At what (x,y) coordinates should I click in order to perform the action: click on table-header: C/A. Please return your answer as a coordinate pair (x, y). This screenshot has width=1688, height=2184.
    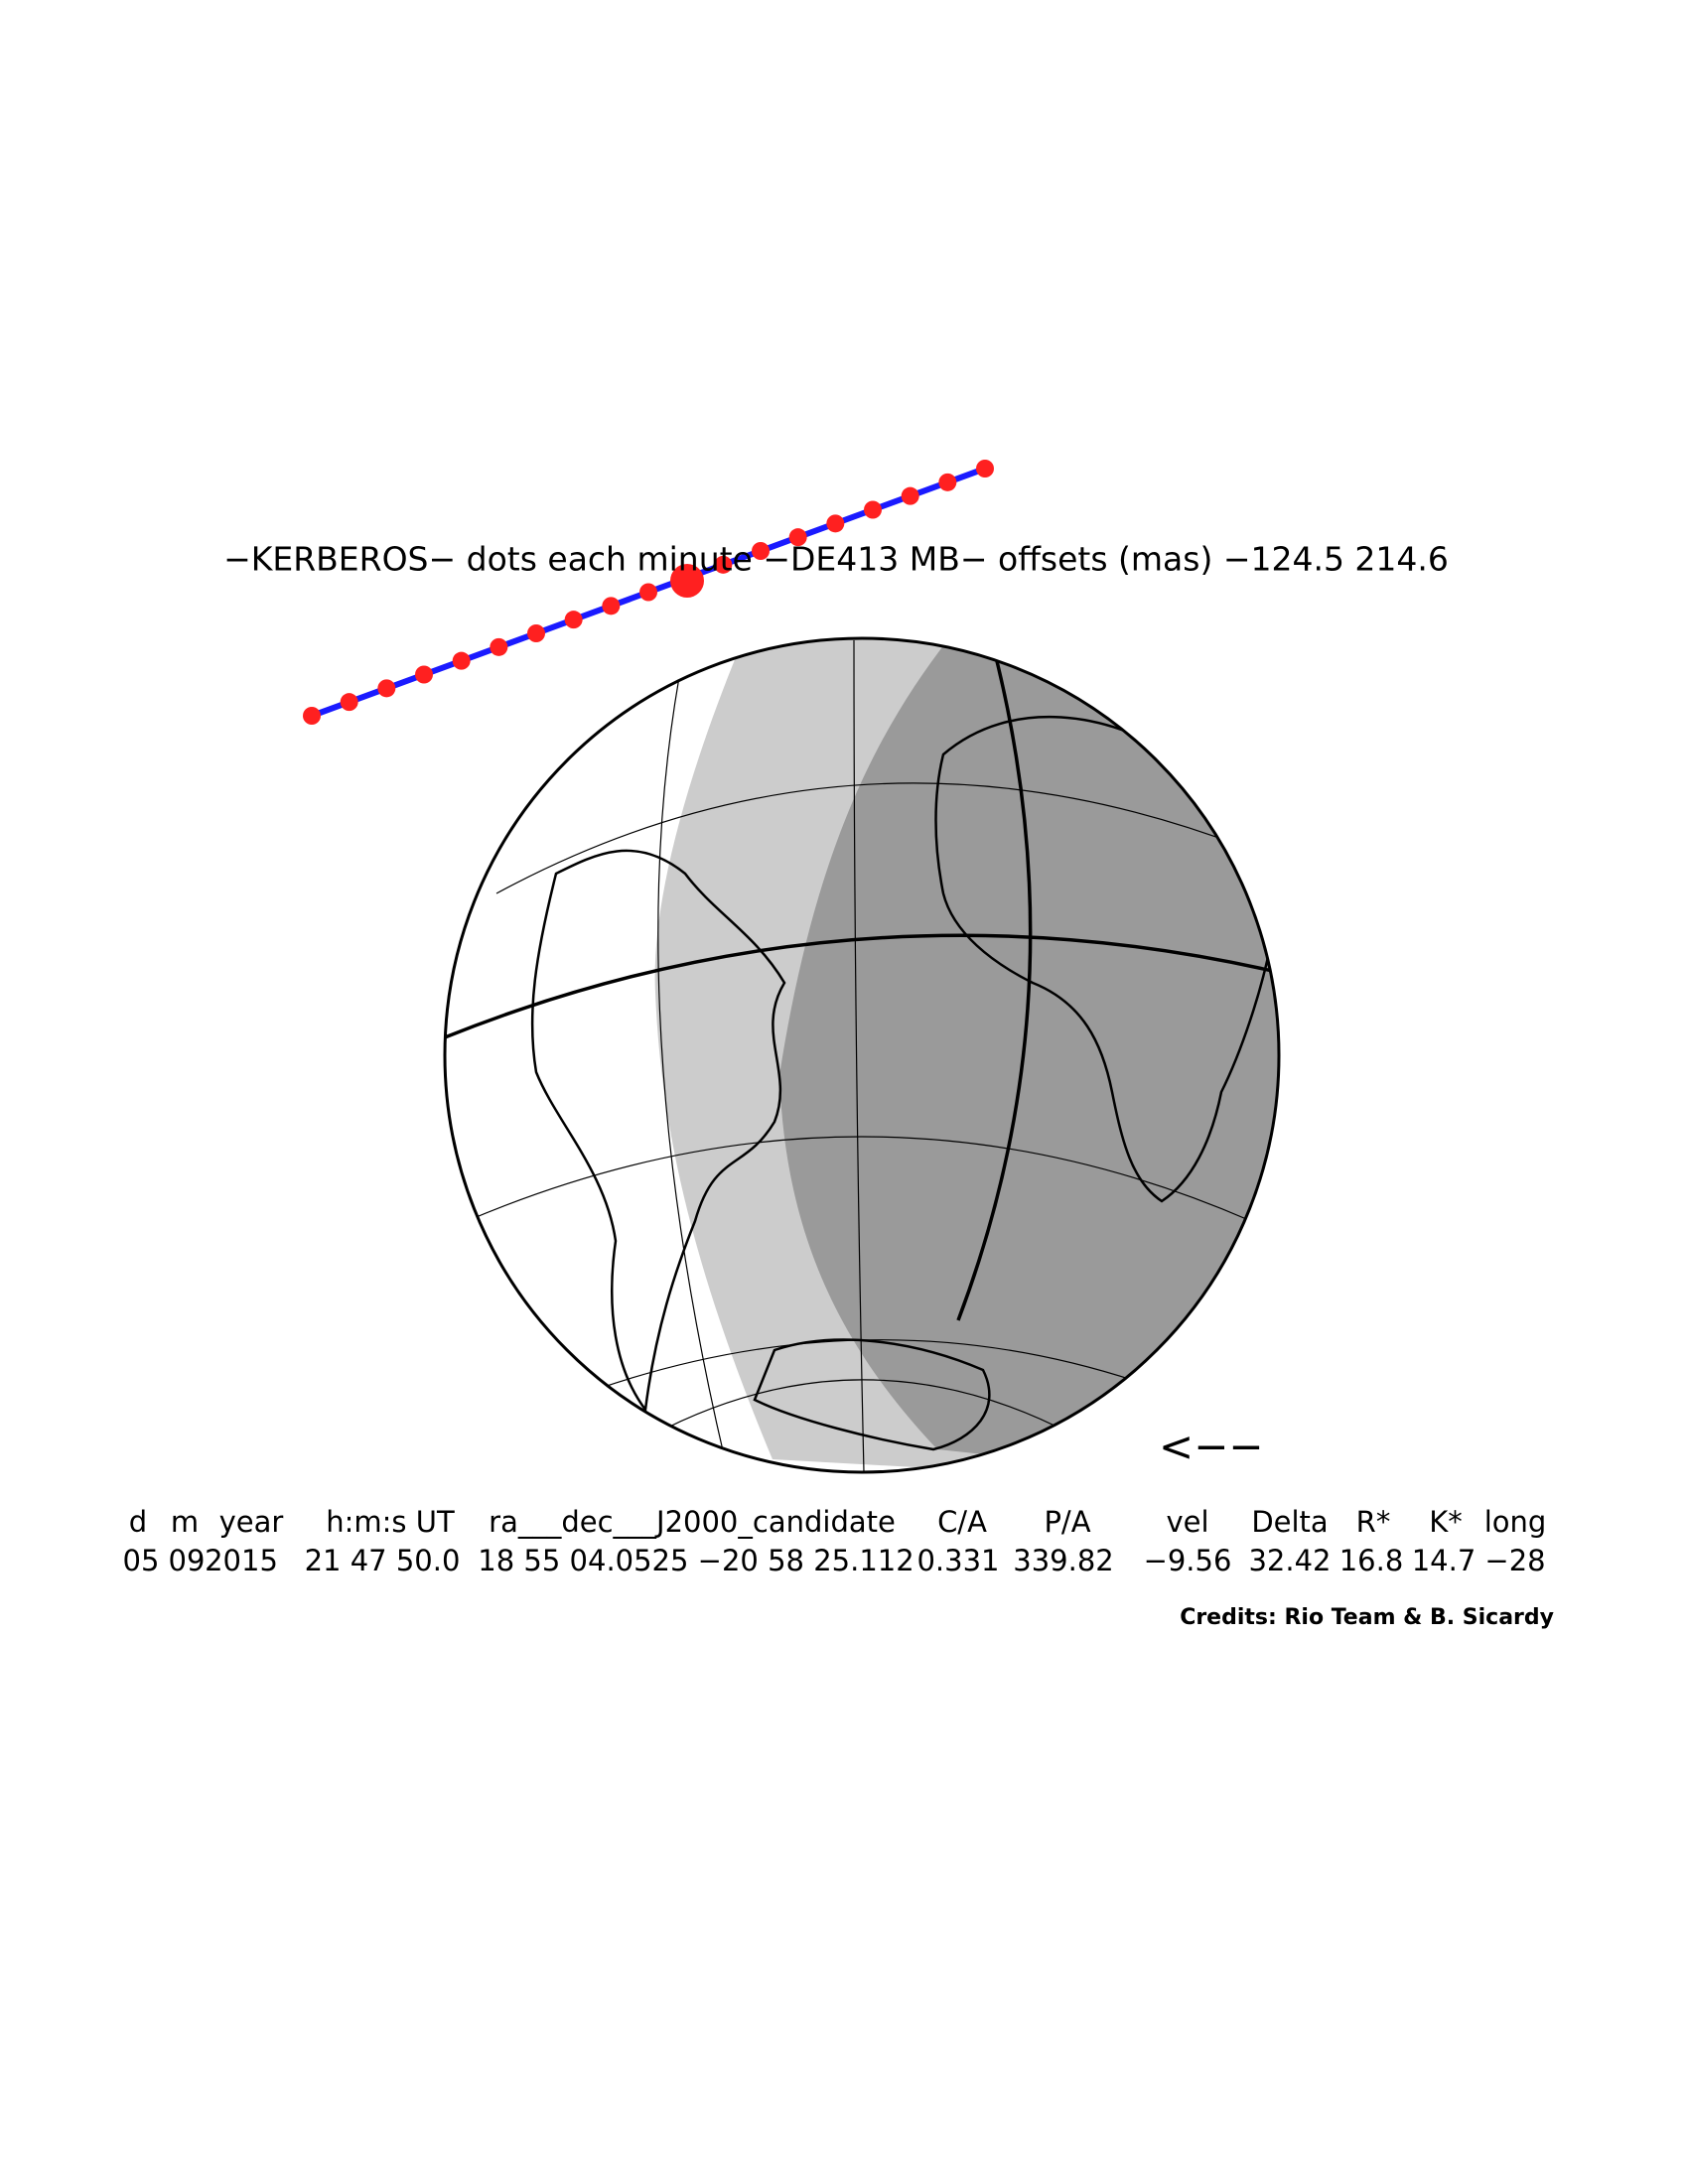
    Looking at the image, I should click on (962, 1522).